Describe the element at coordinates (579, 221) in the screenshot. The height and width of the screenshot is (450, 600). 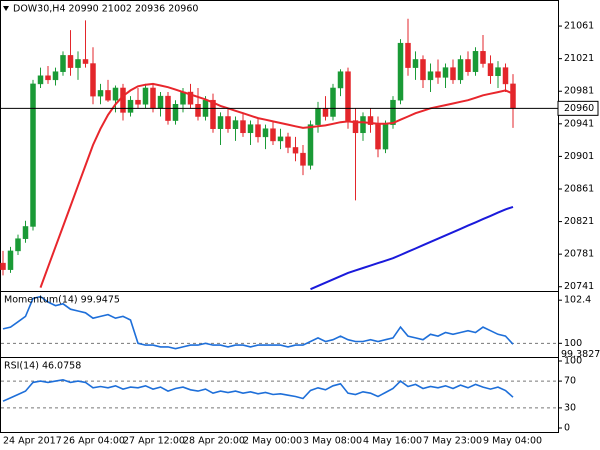
I see `y-tick-label: 20821` at that location.